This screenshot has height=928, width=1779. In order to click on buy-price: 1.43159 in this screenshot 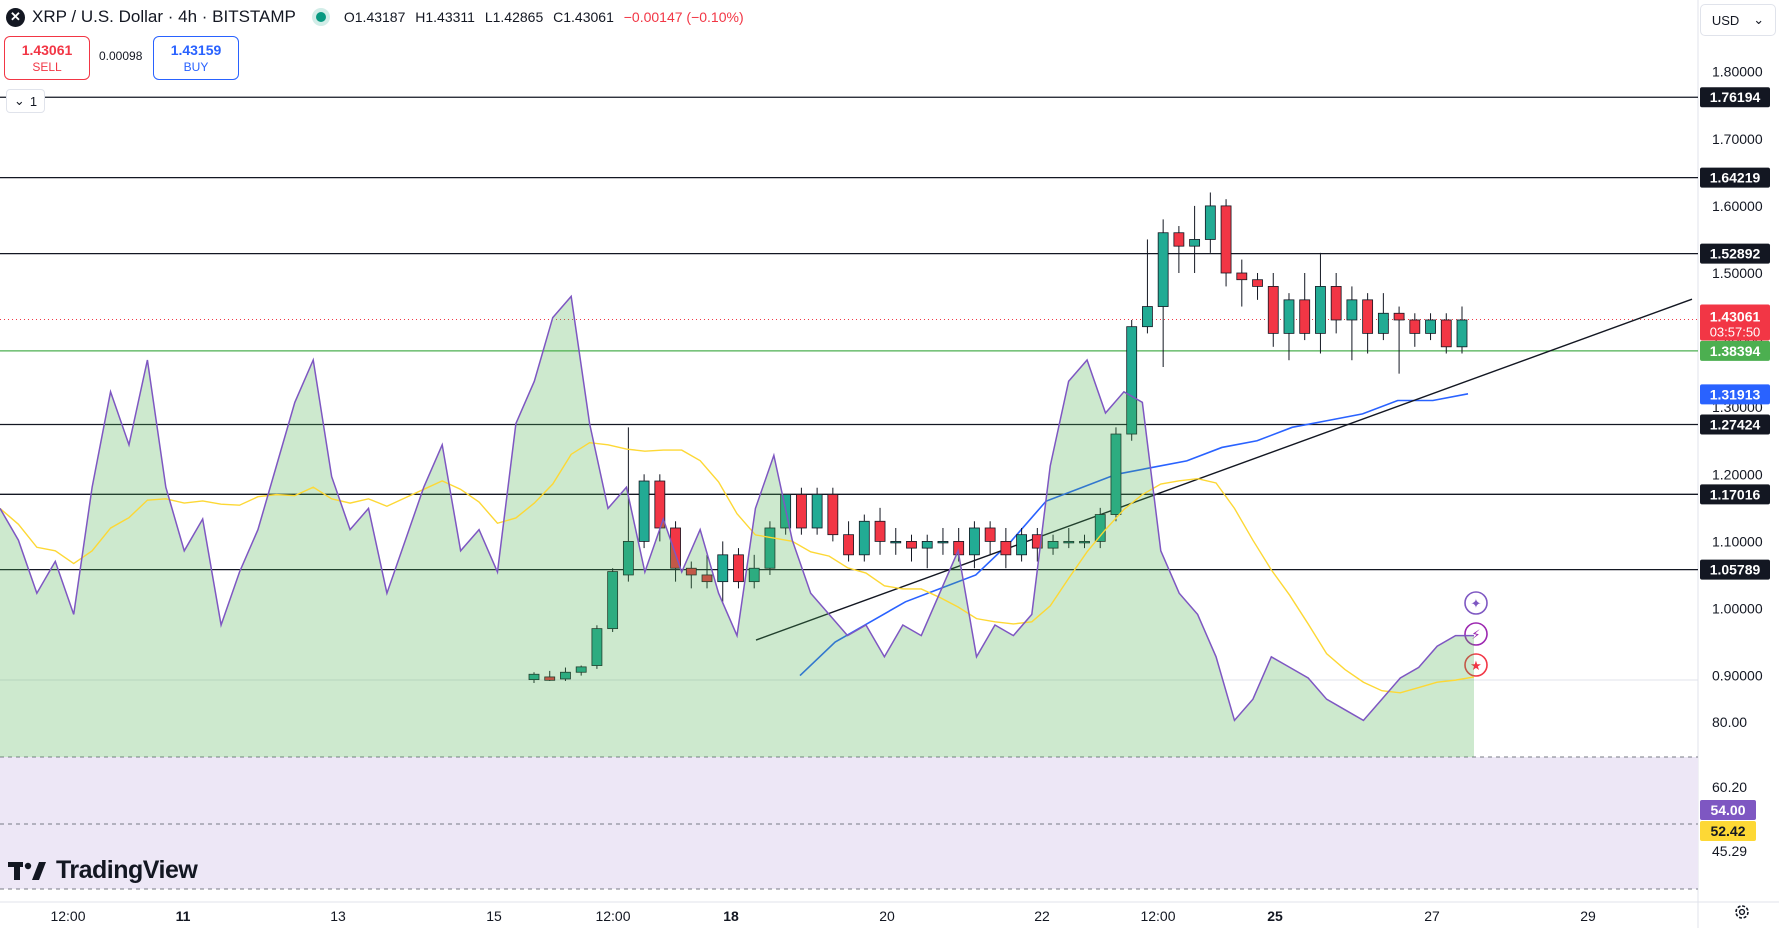, I will do `click(196, 50)`.